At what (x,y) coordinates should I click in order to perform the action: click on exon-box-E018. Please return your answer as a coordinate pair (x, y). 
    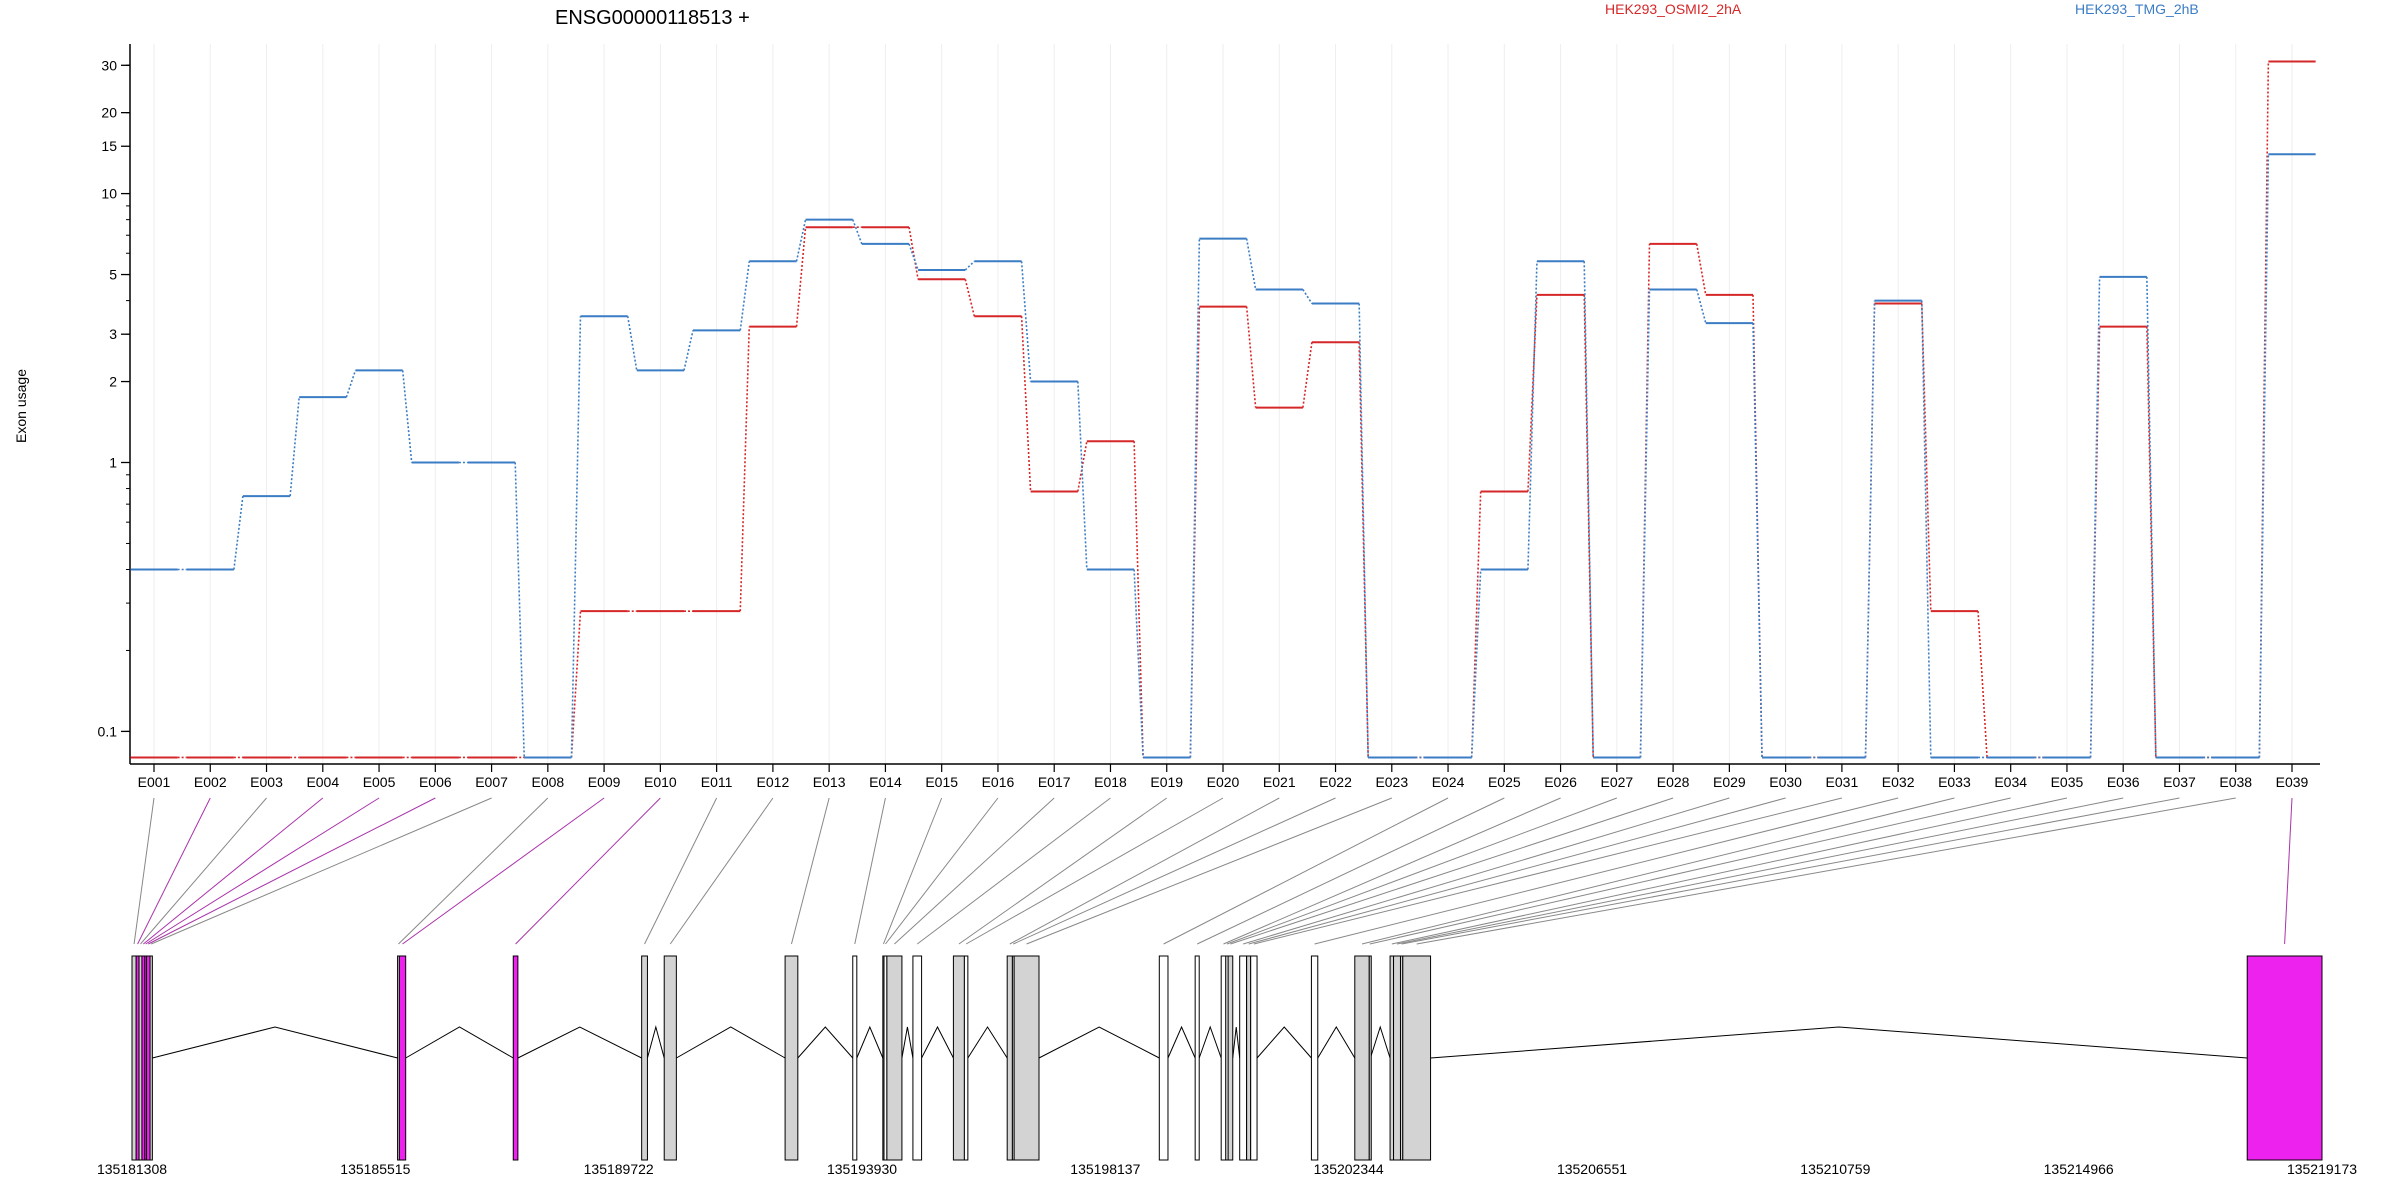
    Looking at the image, I should click on (917, 1058).